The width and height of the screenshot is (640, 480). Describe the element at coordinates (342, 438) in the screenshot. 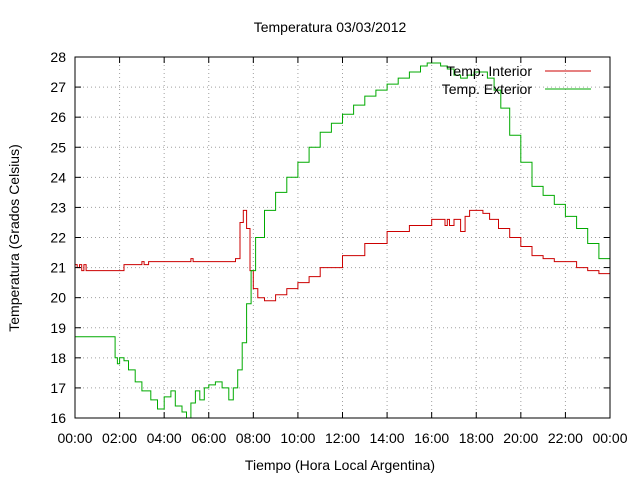

I see `x-tick-label: 12:00` at that location.